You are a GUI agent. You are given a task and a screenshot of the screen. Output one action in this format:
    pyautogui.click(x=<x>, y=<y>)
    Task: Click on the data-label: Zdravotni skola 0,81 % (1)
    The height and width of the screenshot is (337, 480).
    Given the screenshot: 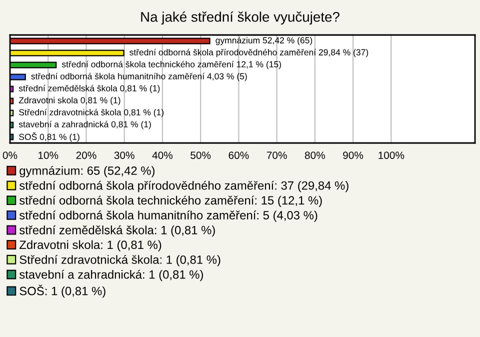 What is the action you would take?
    pyautogui.click(x=69, y=101)
    